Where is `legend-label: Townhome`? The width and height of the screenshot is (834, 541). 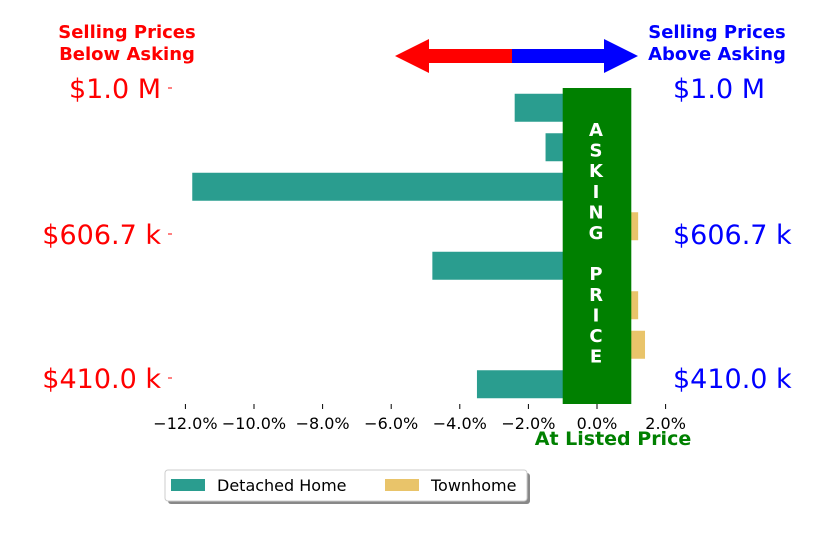
legend-label: Townhome is located at coordinates (473, 485).